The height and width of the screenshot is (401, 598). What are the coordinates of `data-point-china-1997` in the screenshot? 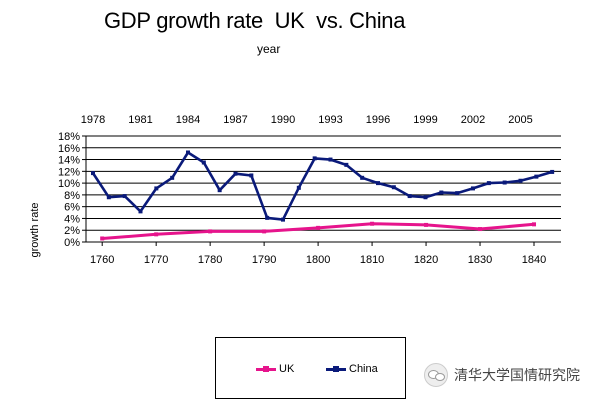 It's located at (393, 187).